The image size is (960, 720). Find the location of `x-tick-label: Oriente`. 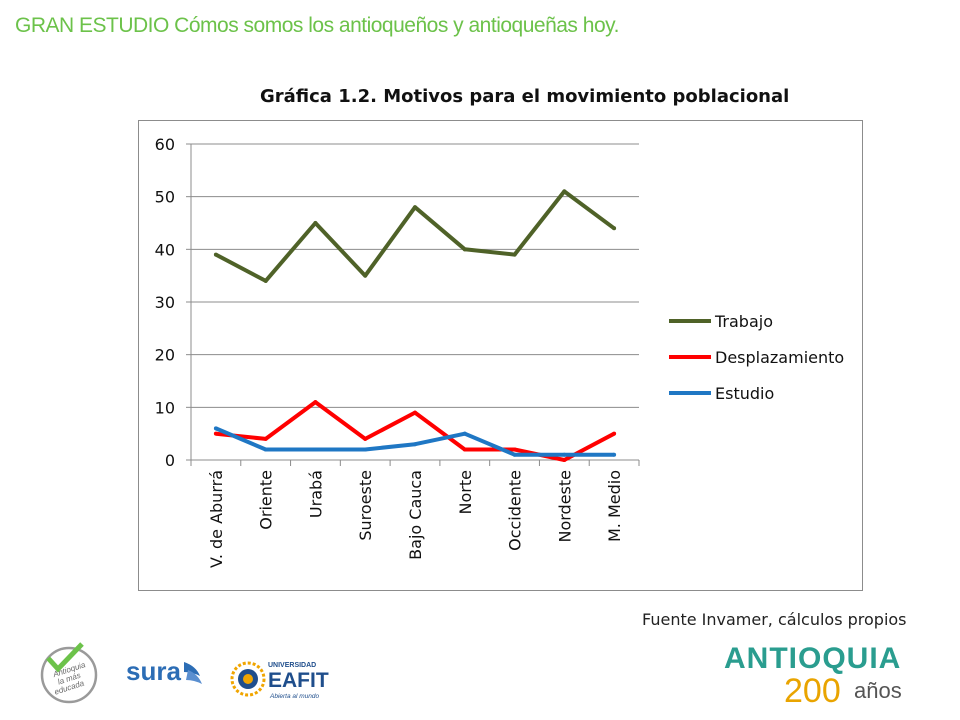

x-tick-label: Oriente is located at coordinates (266, 500).